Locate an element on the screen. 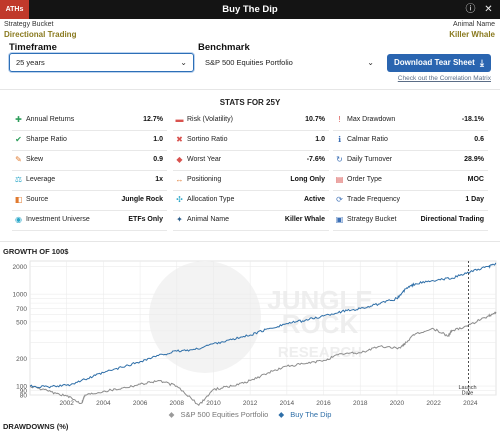  animal-name-meta: Animal Name Killer Whale is located at coordinates (472, 30).